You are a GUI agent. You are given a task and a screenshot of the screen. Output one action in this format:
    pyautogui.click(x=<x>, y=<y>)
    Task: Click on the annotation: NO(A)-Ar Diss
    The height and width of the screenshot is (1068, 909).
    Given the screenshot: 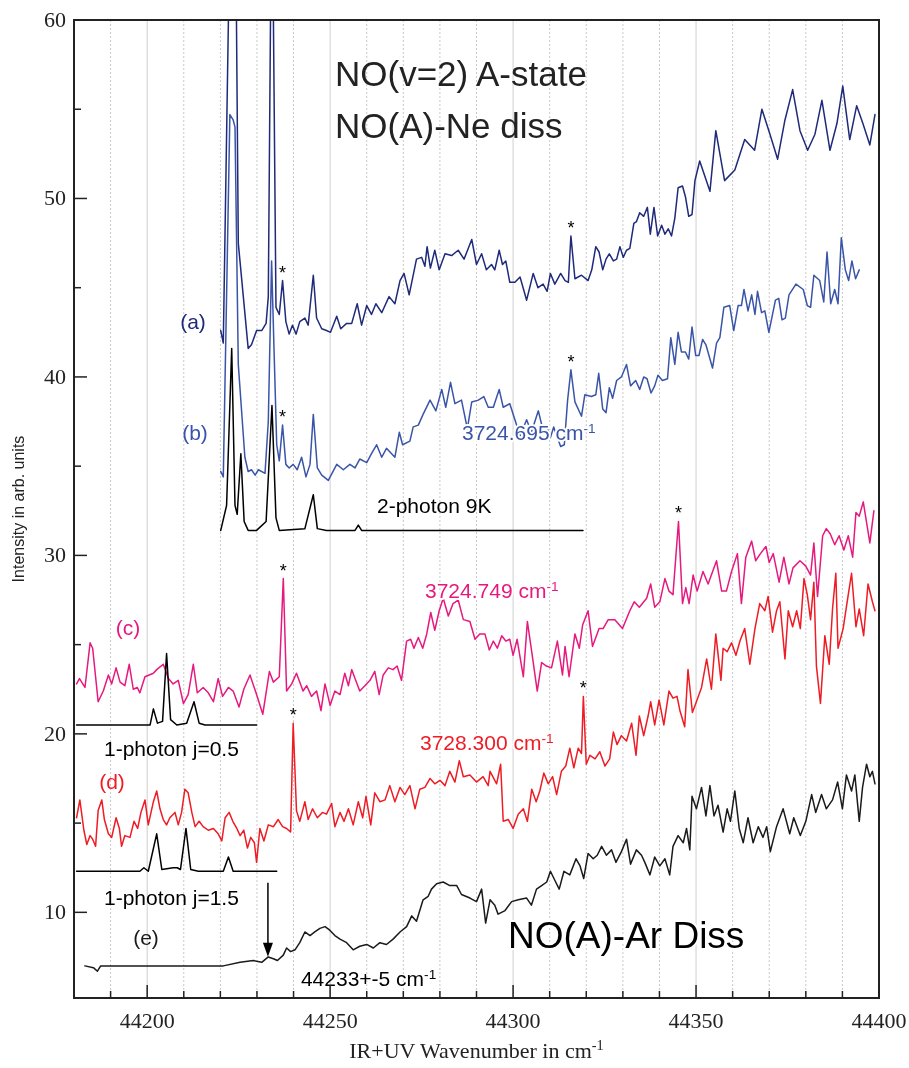 What is the action you would take?
    pyautogui.click(x=626, y=935)
    